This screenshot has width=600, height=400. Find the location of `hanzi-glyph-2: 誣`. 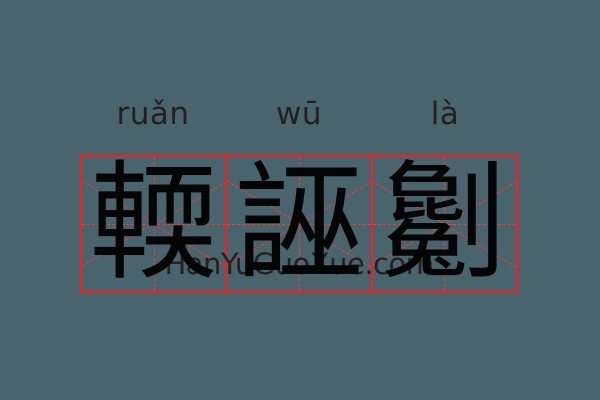

hanzi-glyph-2: 誣 is located at coordinates (298, 224).